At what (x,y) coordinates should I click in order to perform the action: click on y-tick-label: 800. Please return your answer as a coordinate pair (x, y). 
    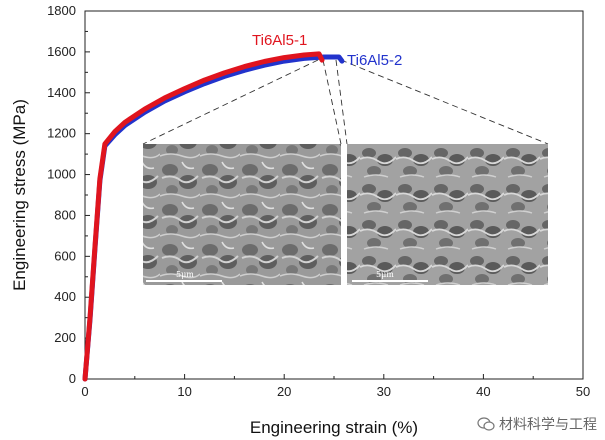
    Looking at the image, I should click on (65, 214).